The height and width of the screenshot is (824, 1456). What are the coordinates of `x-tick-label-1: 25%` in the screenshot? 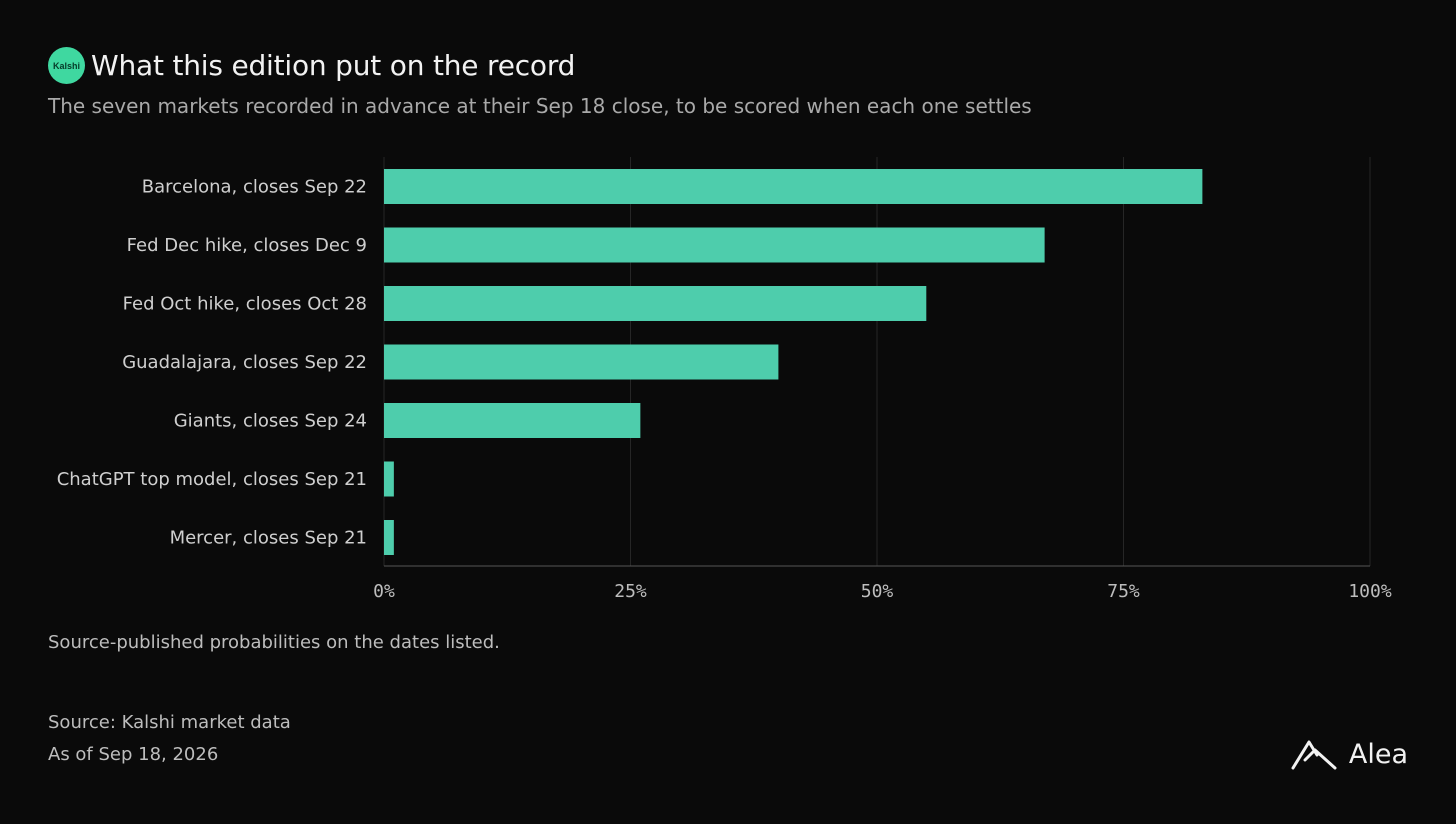 It's located at (630, 591).